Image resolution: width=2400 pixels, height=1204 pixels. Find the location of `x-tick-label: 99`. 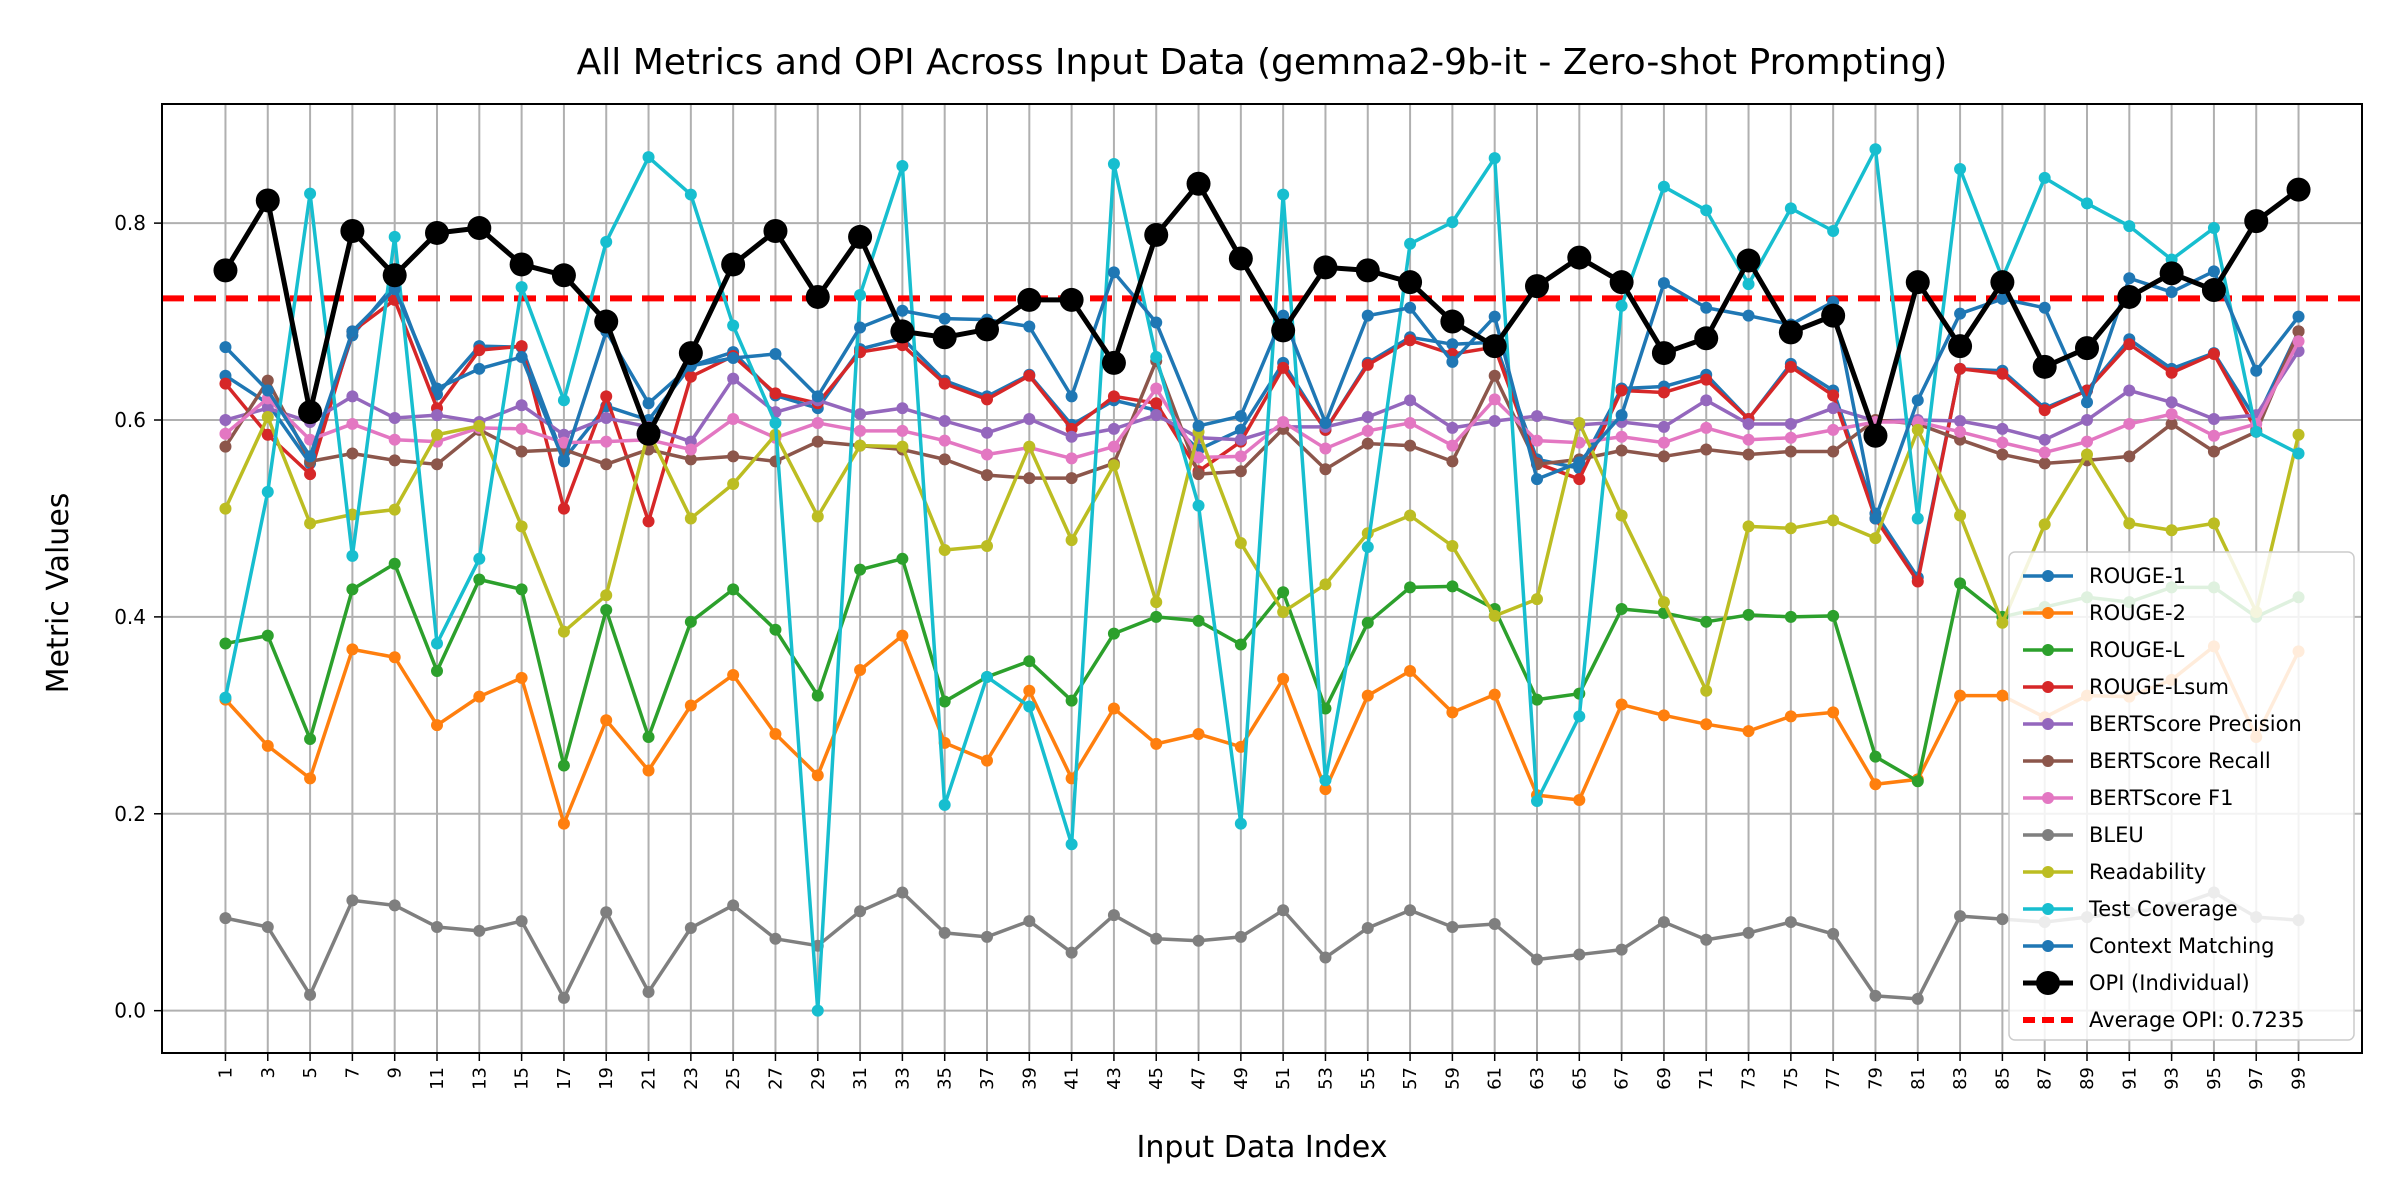

x-tick-label: 99 is located at coordinates (2299, 1078).